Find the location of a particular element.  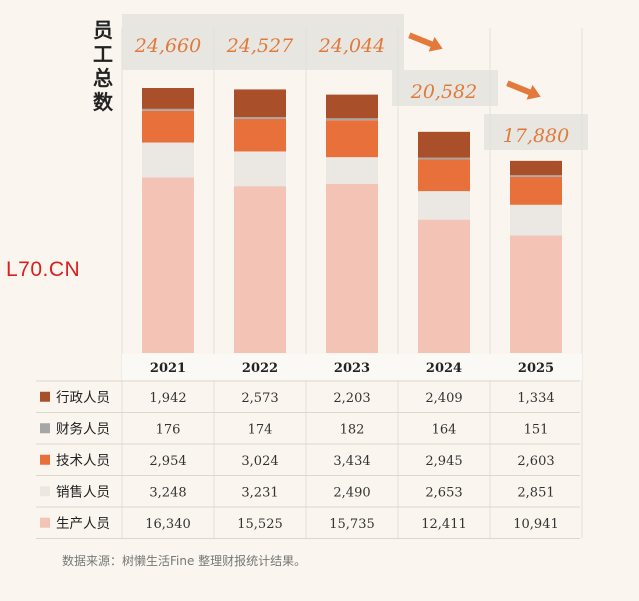

category-label: 2023 is located at coordinates (352, 368).